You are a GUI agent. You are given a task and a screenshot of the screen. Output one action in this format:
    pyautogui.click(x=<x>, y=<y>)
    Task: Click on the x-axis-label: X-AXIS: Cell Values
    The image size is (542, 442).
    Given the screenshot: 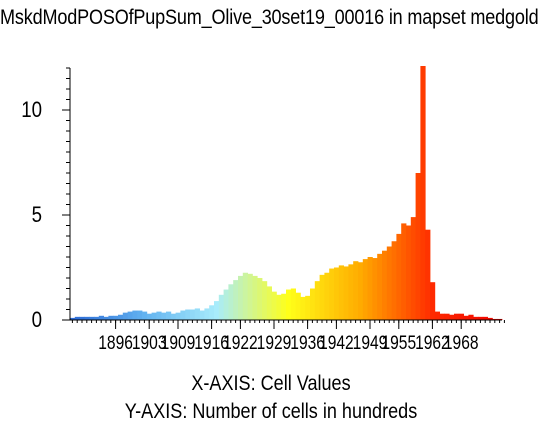 What is the action you would take?
    pyautogui.click(x=271, y=383)
    